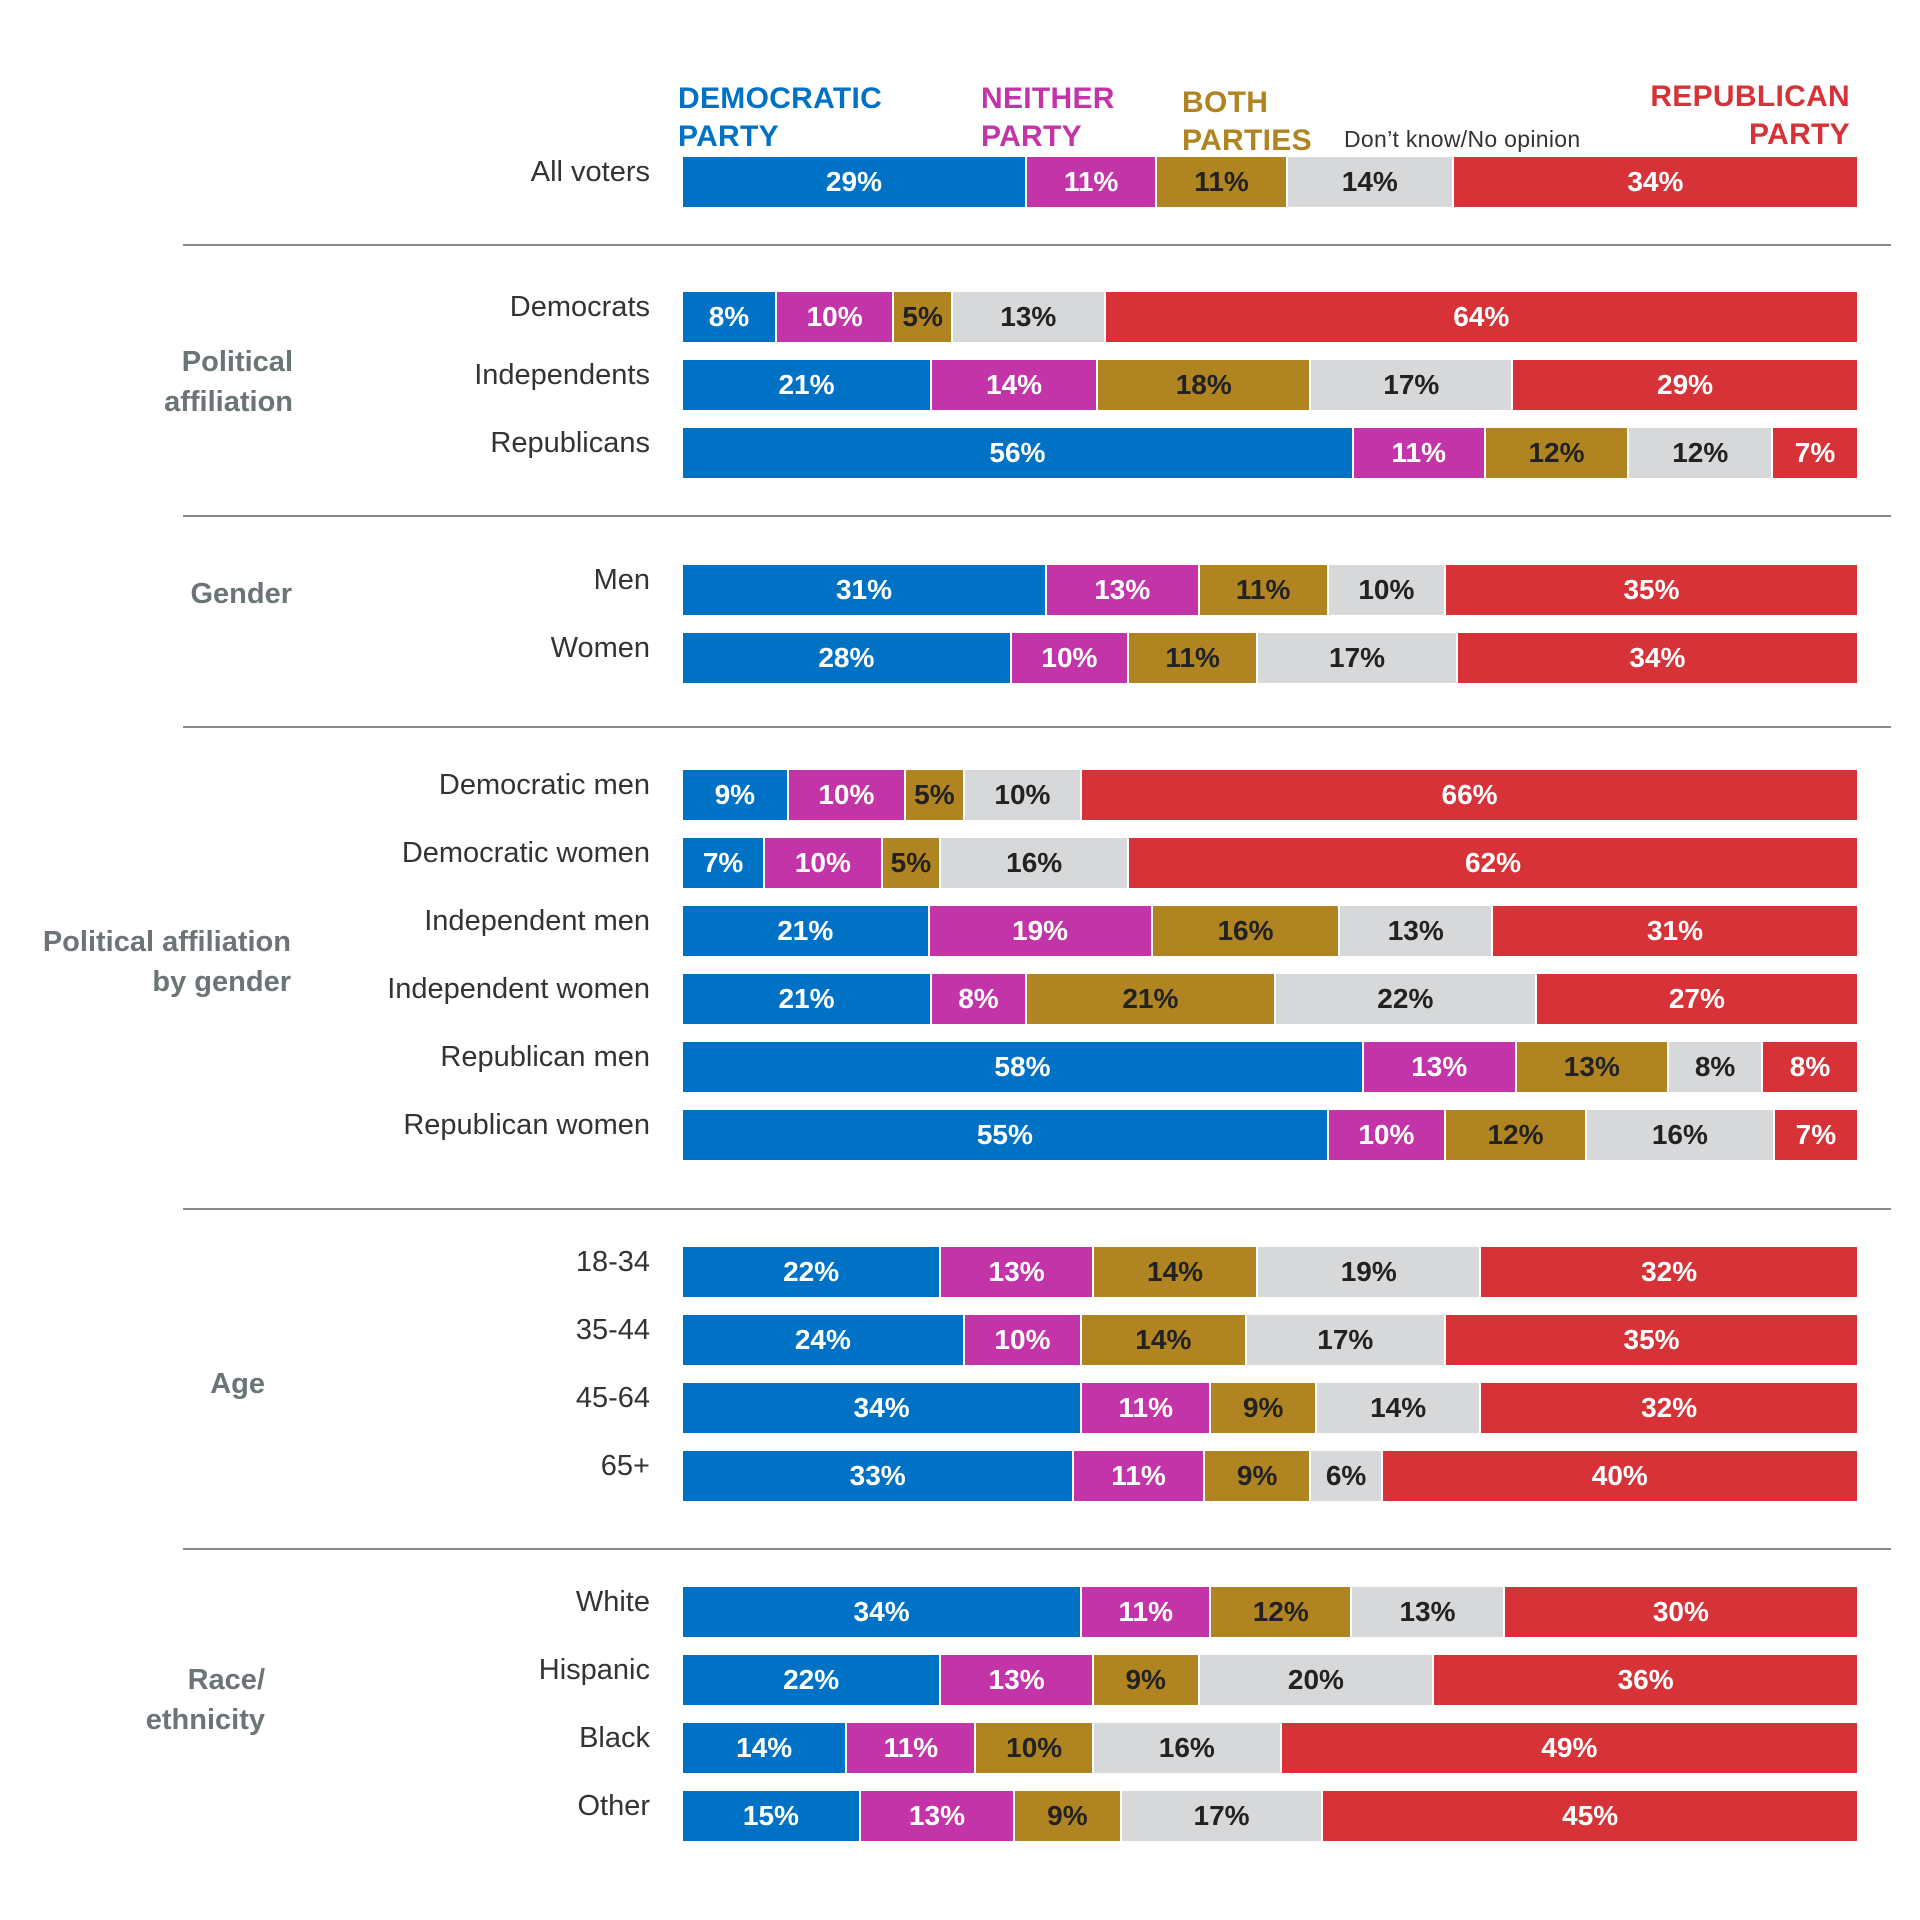  What do you see at coordinates (579, 307) in the screenshot?
I see `row-label: Democrats` at bounding box center [579, 307].